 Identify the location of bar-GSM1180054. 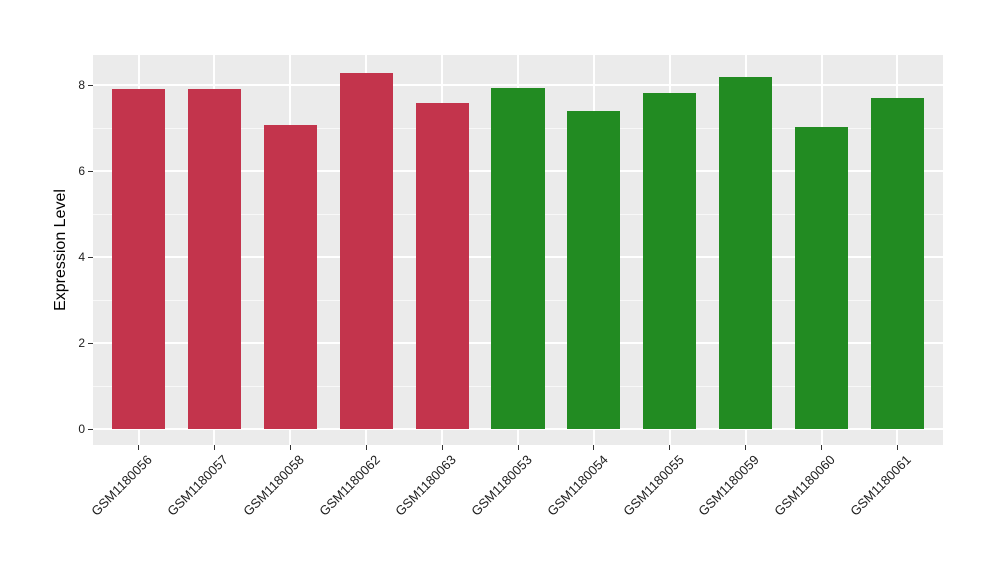
(594, 270).